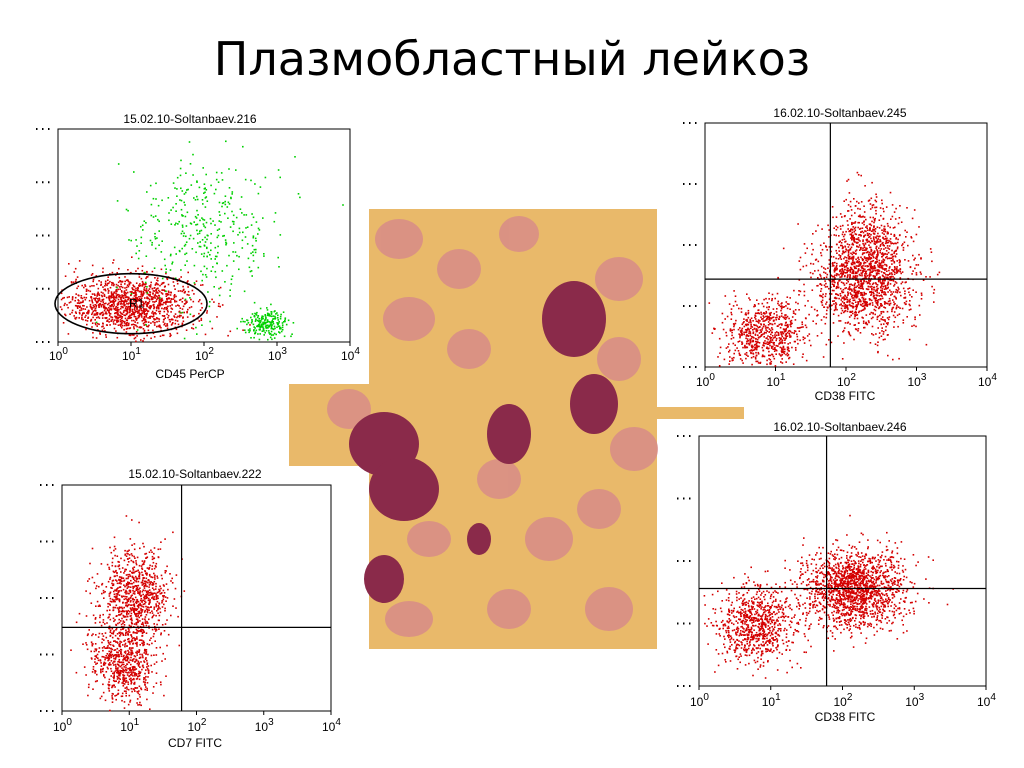  I want to click on x-axis-label: CD45 PerCP, so click(190, 374).